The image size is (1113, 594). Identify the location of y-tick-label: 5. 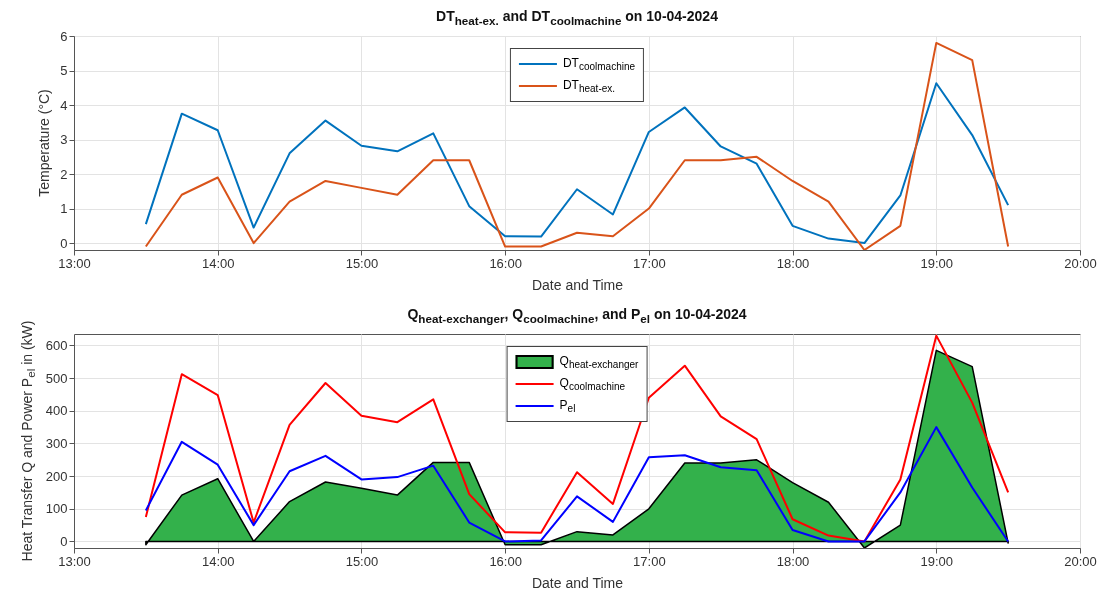
(64, 71).